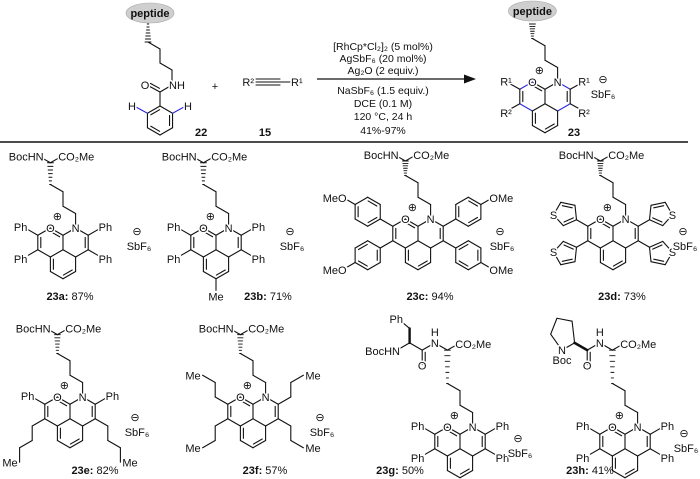 The width and height of the screenshot is (700, 479). I want to click on methyl-ester-label: CO₂Me, so click(473, 345).